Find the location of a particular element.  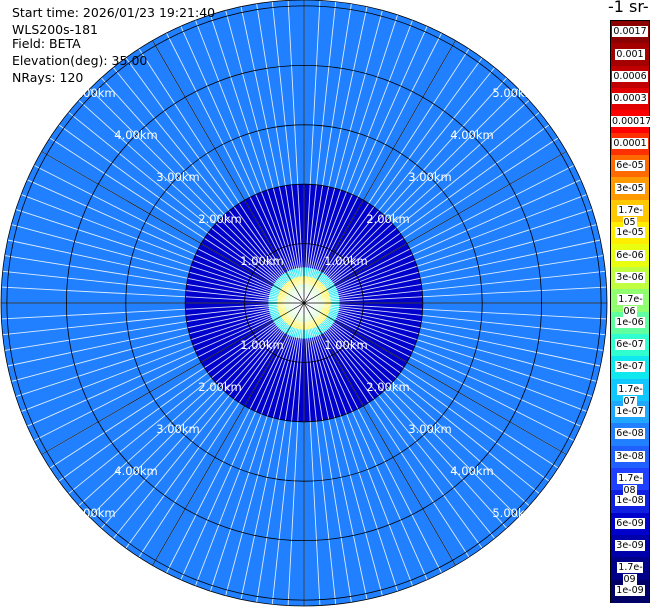

colorbar-tick-label: 6e-07 is located at coordinates (630, 345).